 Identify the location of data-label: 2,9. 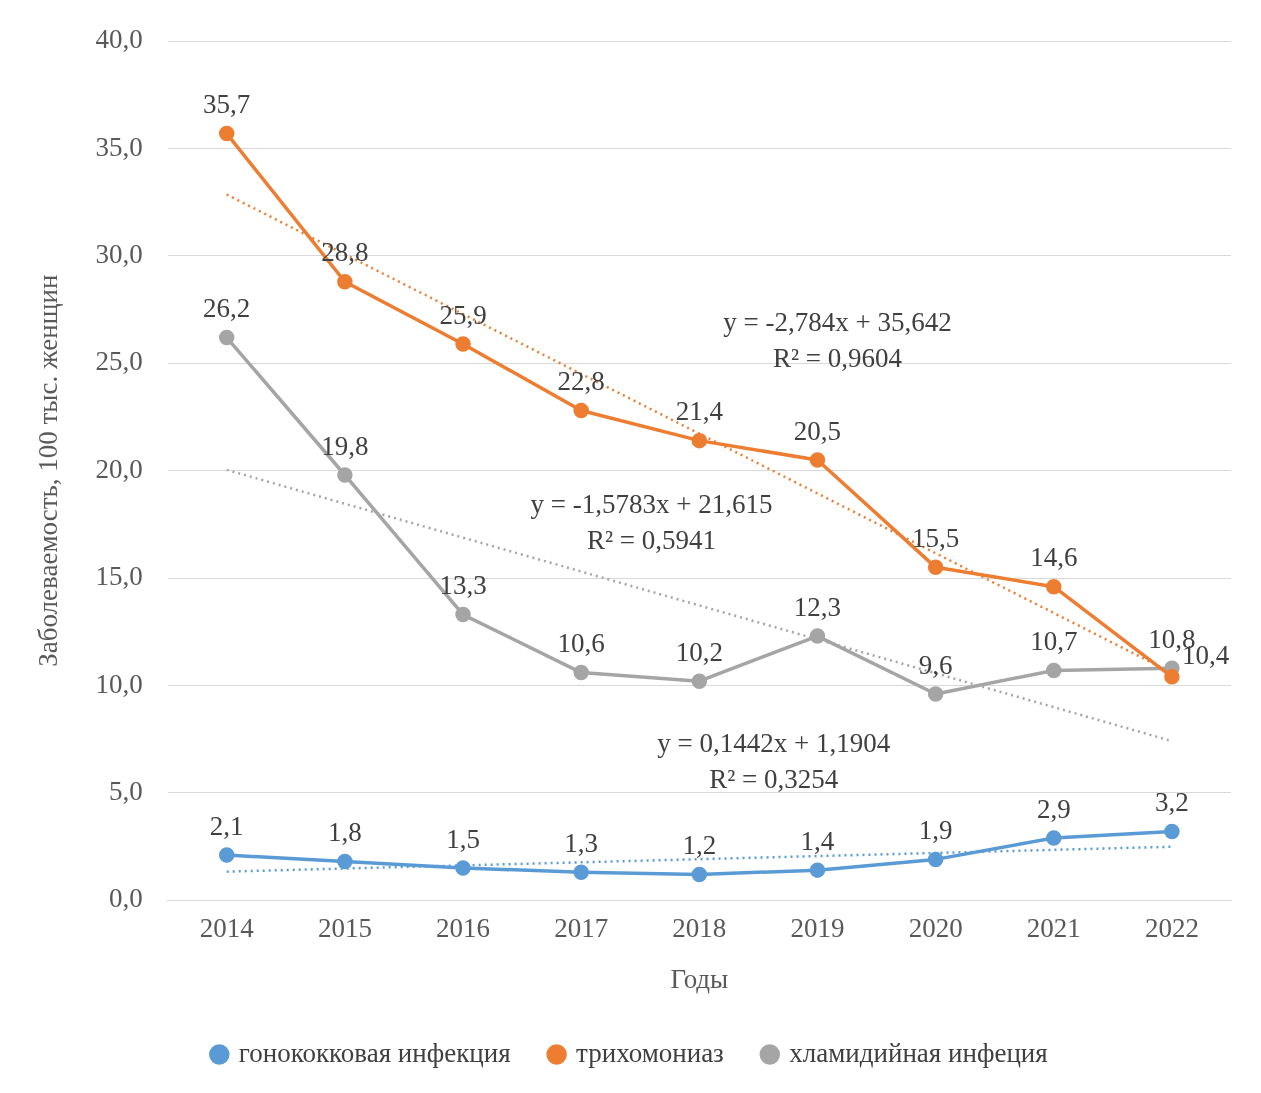
(1053, 808).